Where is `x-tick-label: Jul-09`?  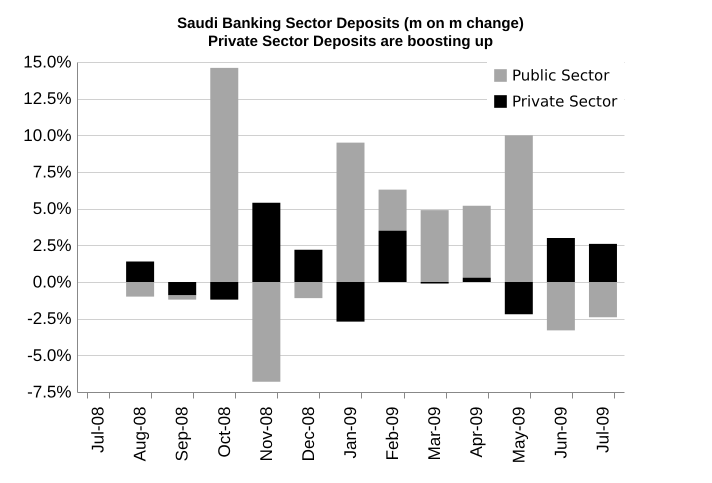 x-tick-label: Jul-09 is located at coordinates (602, 429).